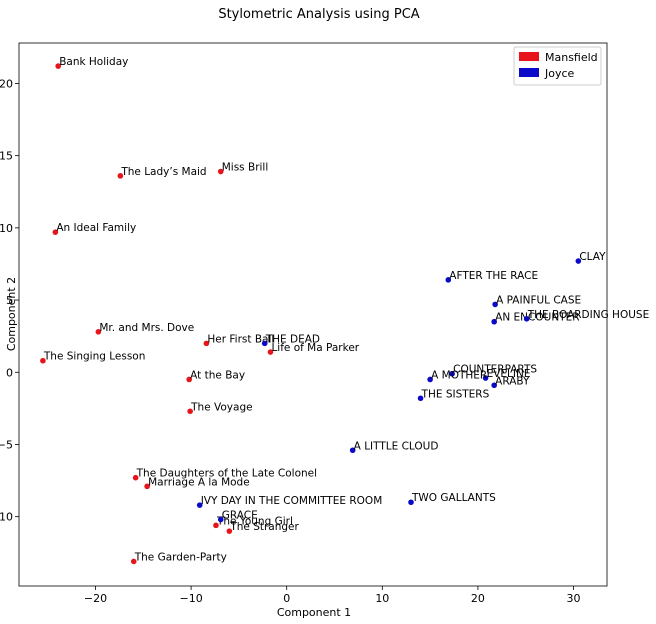 The height and width of the screenshot is (624, 656). I want to click on y-axis-label: Component 2, so click(11, 314).